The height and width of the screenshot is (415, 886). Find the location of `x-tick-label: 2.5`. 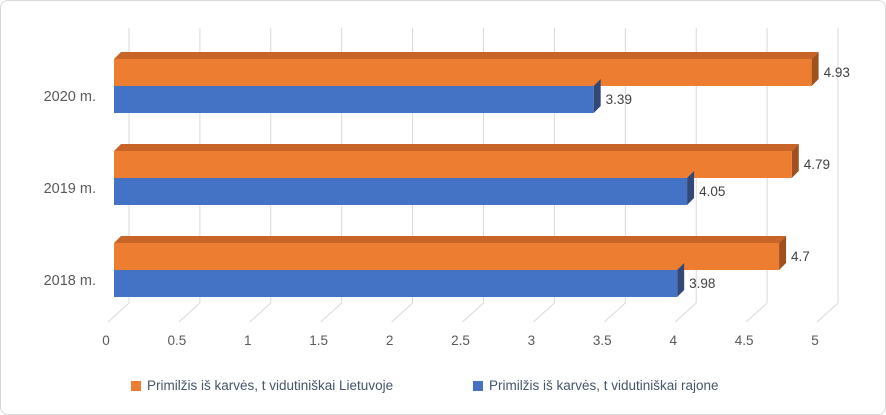

x-tick-label: 2.5 is located at coordinates (460, 340).